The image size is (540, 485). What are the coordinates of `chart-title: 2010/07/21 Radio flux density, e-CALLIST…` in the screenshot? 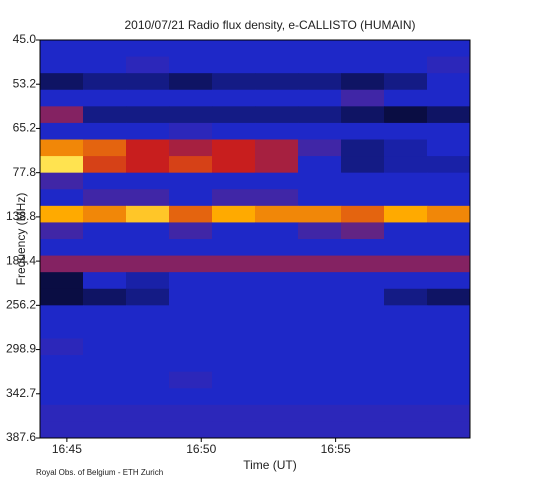 It's located at (269, 25).